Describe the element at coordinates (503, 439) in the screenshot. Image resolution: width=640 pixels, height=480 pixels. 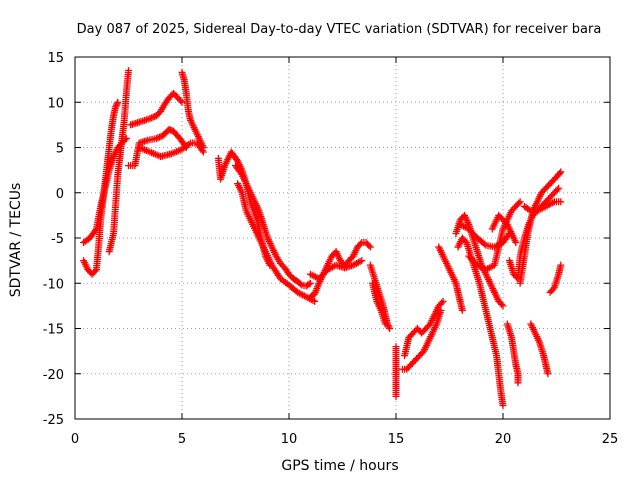
I see `x-tick-label: 20` at that location.